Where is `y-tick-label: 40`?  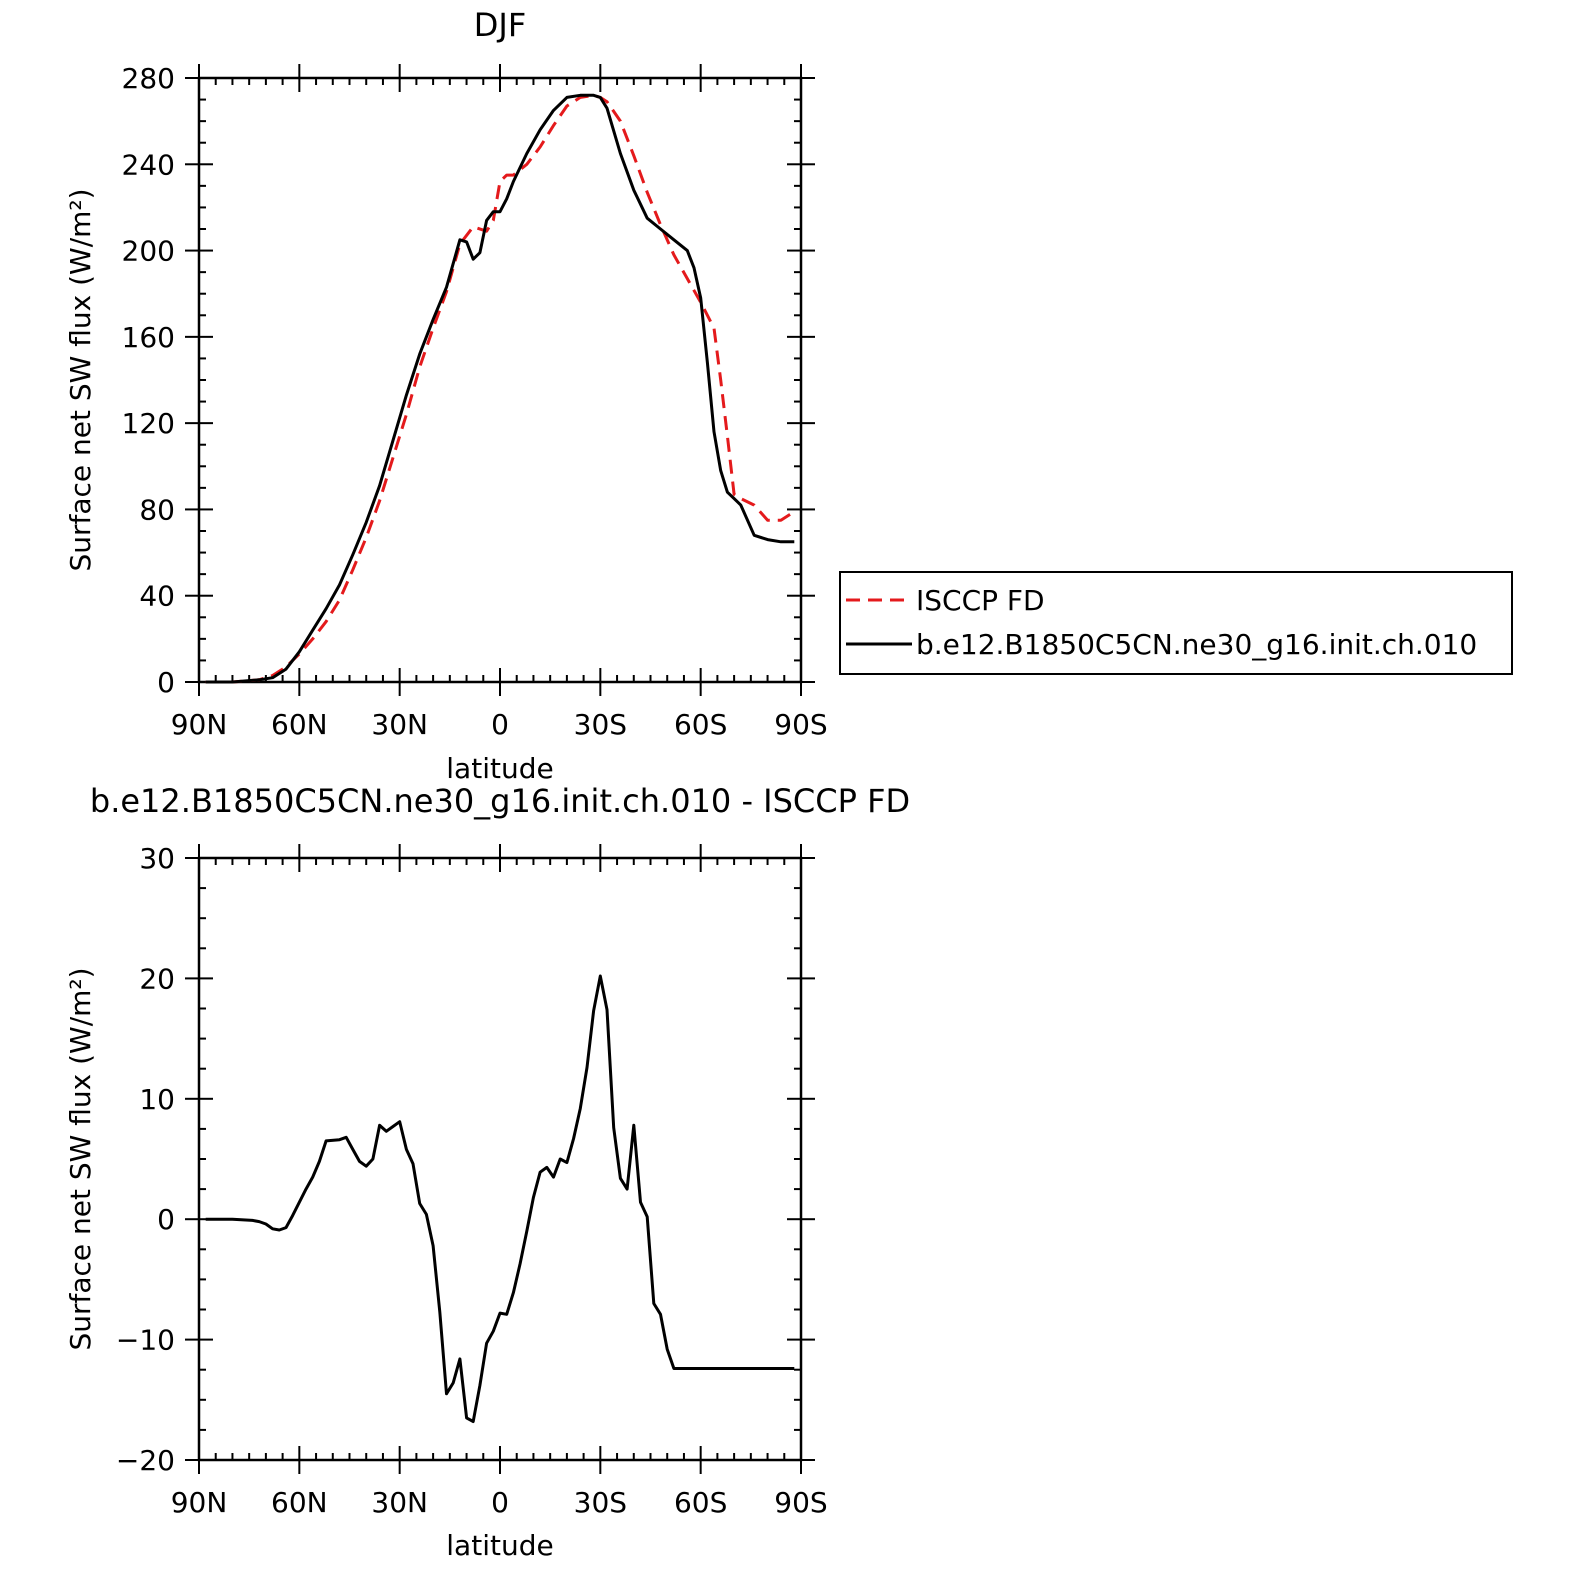
y-tick-label: 40 is located at coordinates (157, 596).